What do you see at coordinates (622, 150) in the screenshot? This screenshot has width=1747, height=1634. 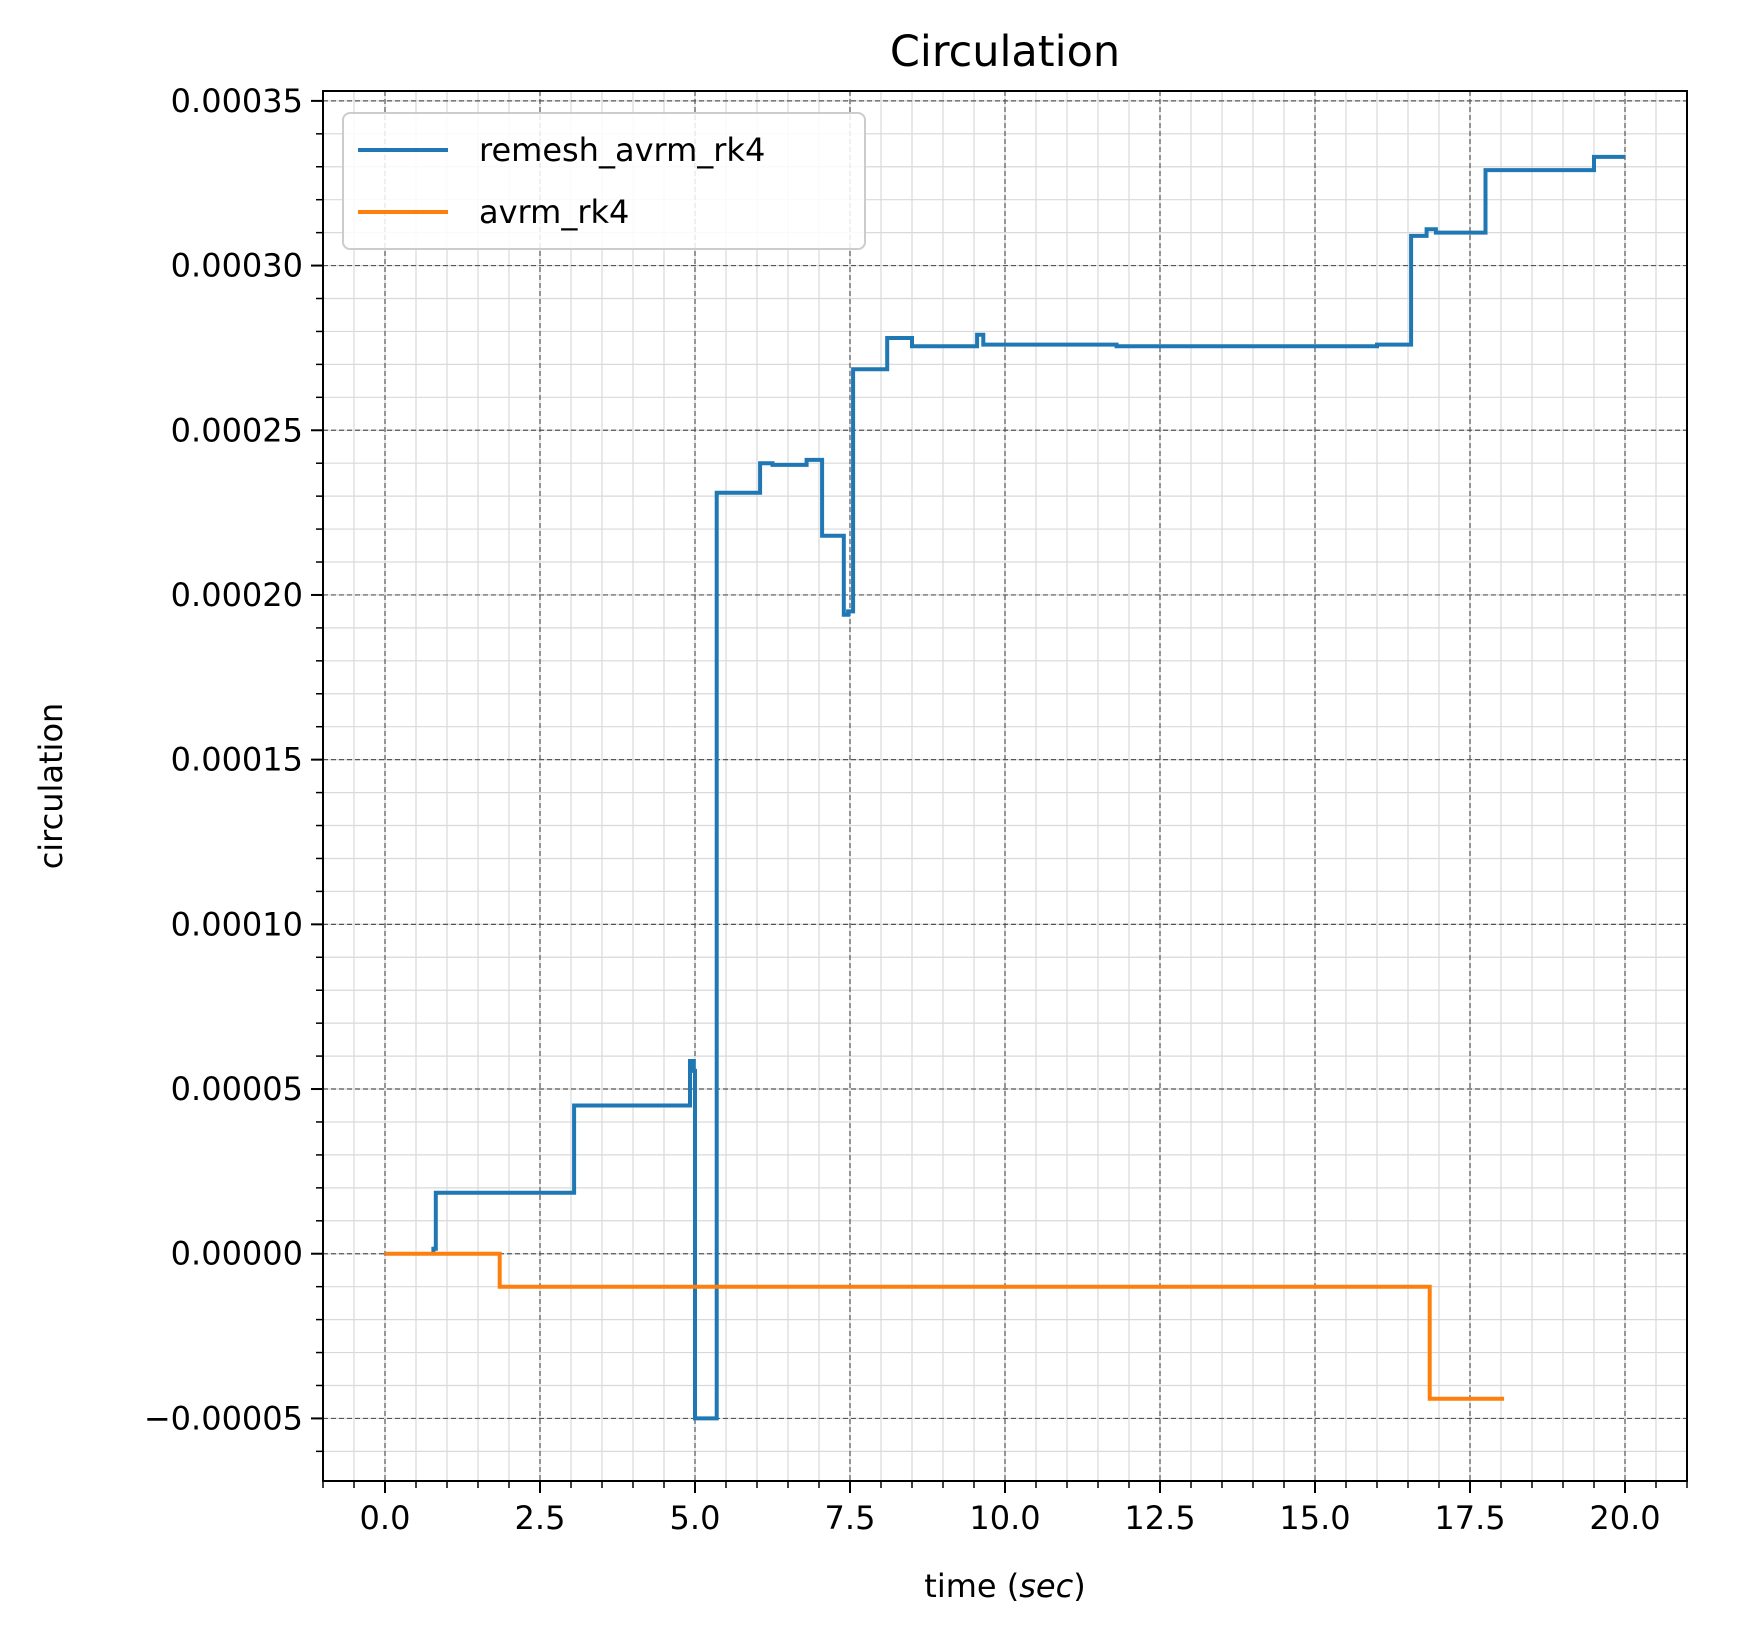 I see `legend-label: remesh_avrm_rk4` at bounding box center [622, 150].